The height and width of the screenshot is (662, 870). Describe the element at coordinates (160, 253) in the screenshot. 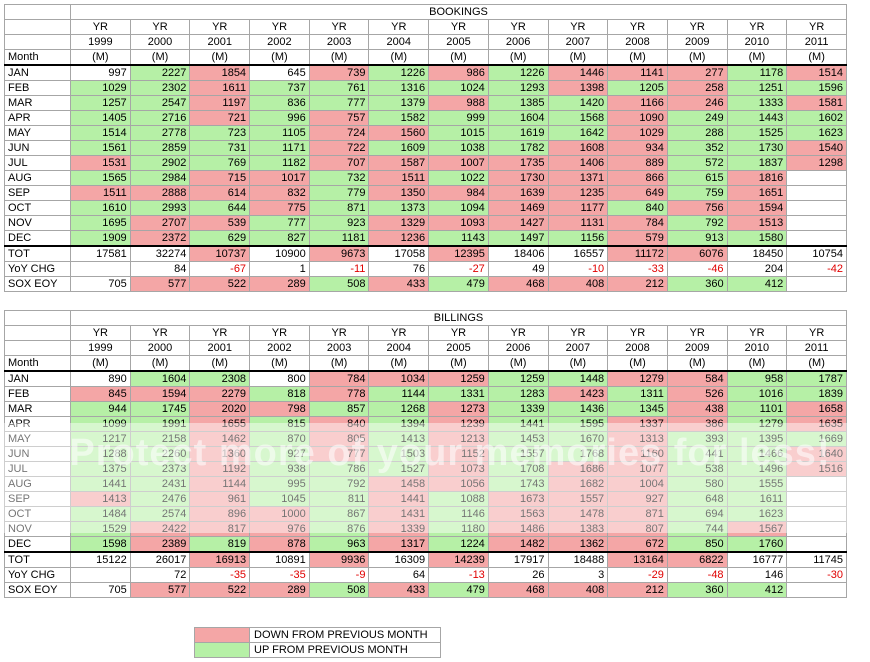

I see `total-cell: 32274` at that location.